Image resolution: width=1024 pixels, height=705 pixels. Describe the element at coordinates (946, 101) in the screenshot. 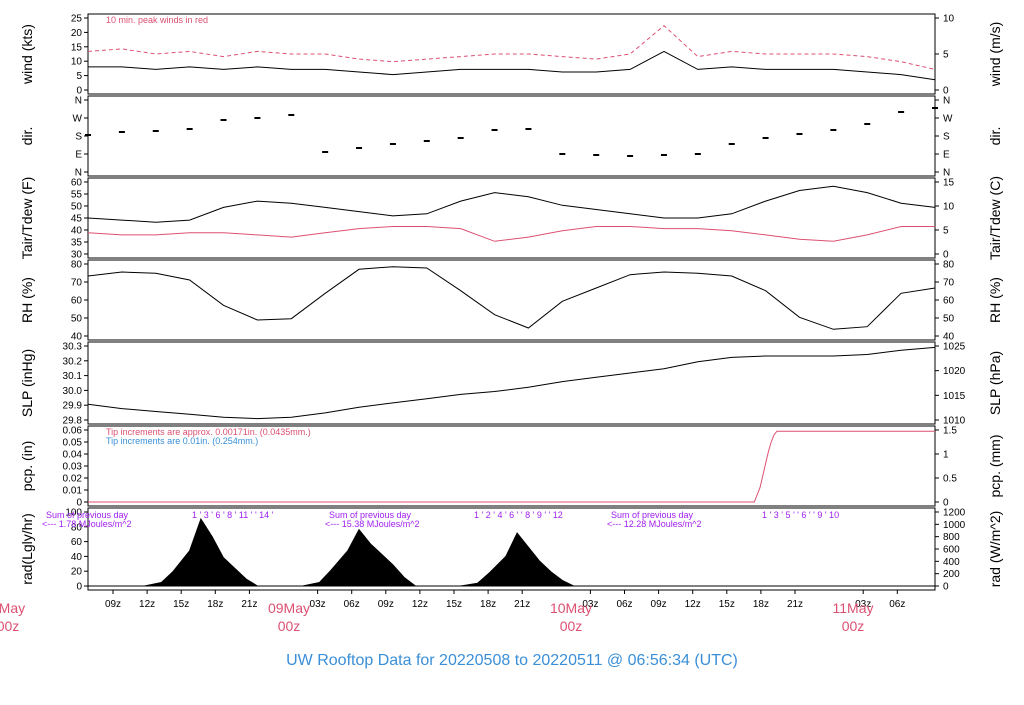

I see `right-tick-label: N` at that location.